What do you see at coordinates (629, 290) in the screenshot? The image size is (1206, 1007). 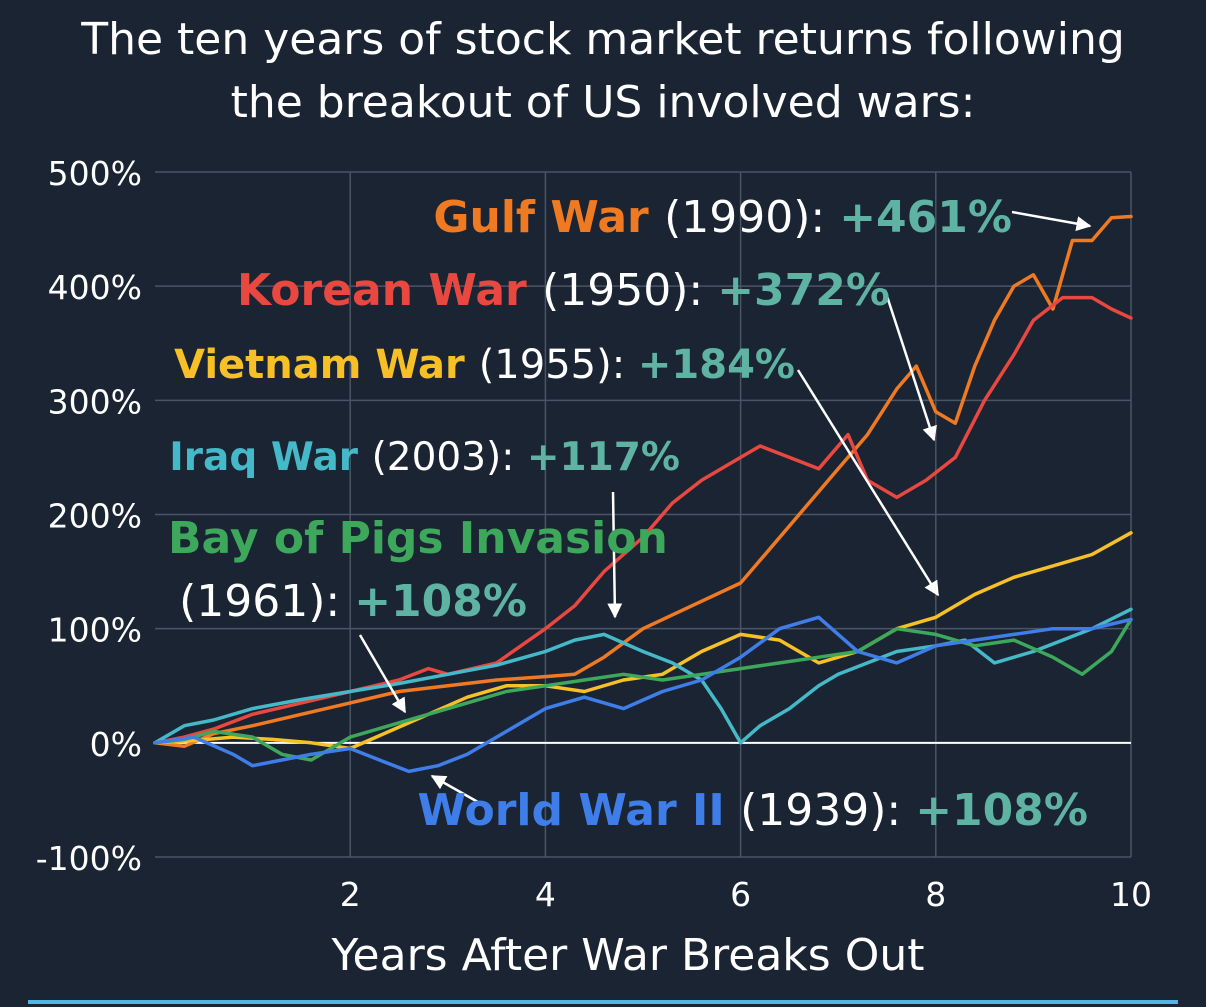 I see `annotation-years: (1950):` at bounding box center [629, 290].